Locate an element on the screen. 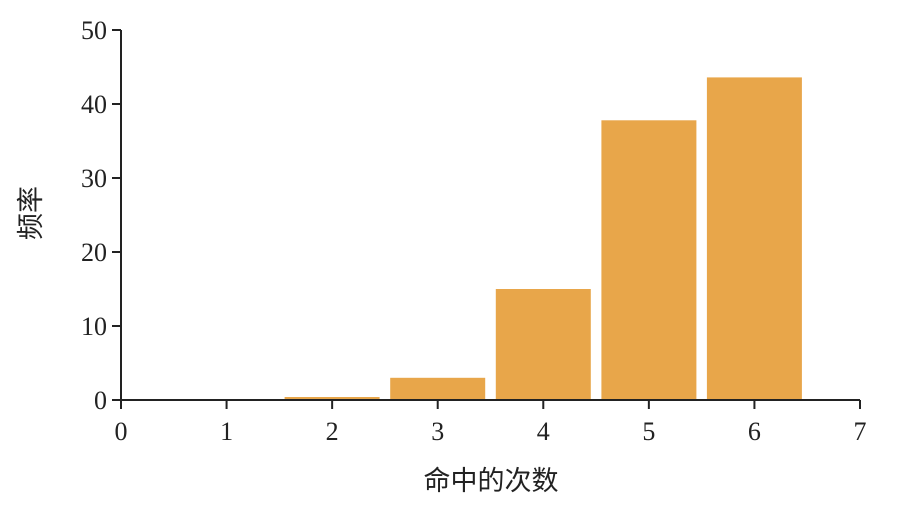 This screenshot has height=512, width=912. y-tick-label-0: 0 is located at coordinates (100, 400).